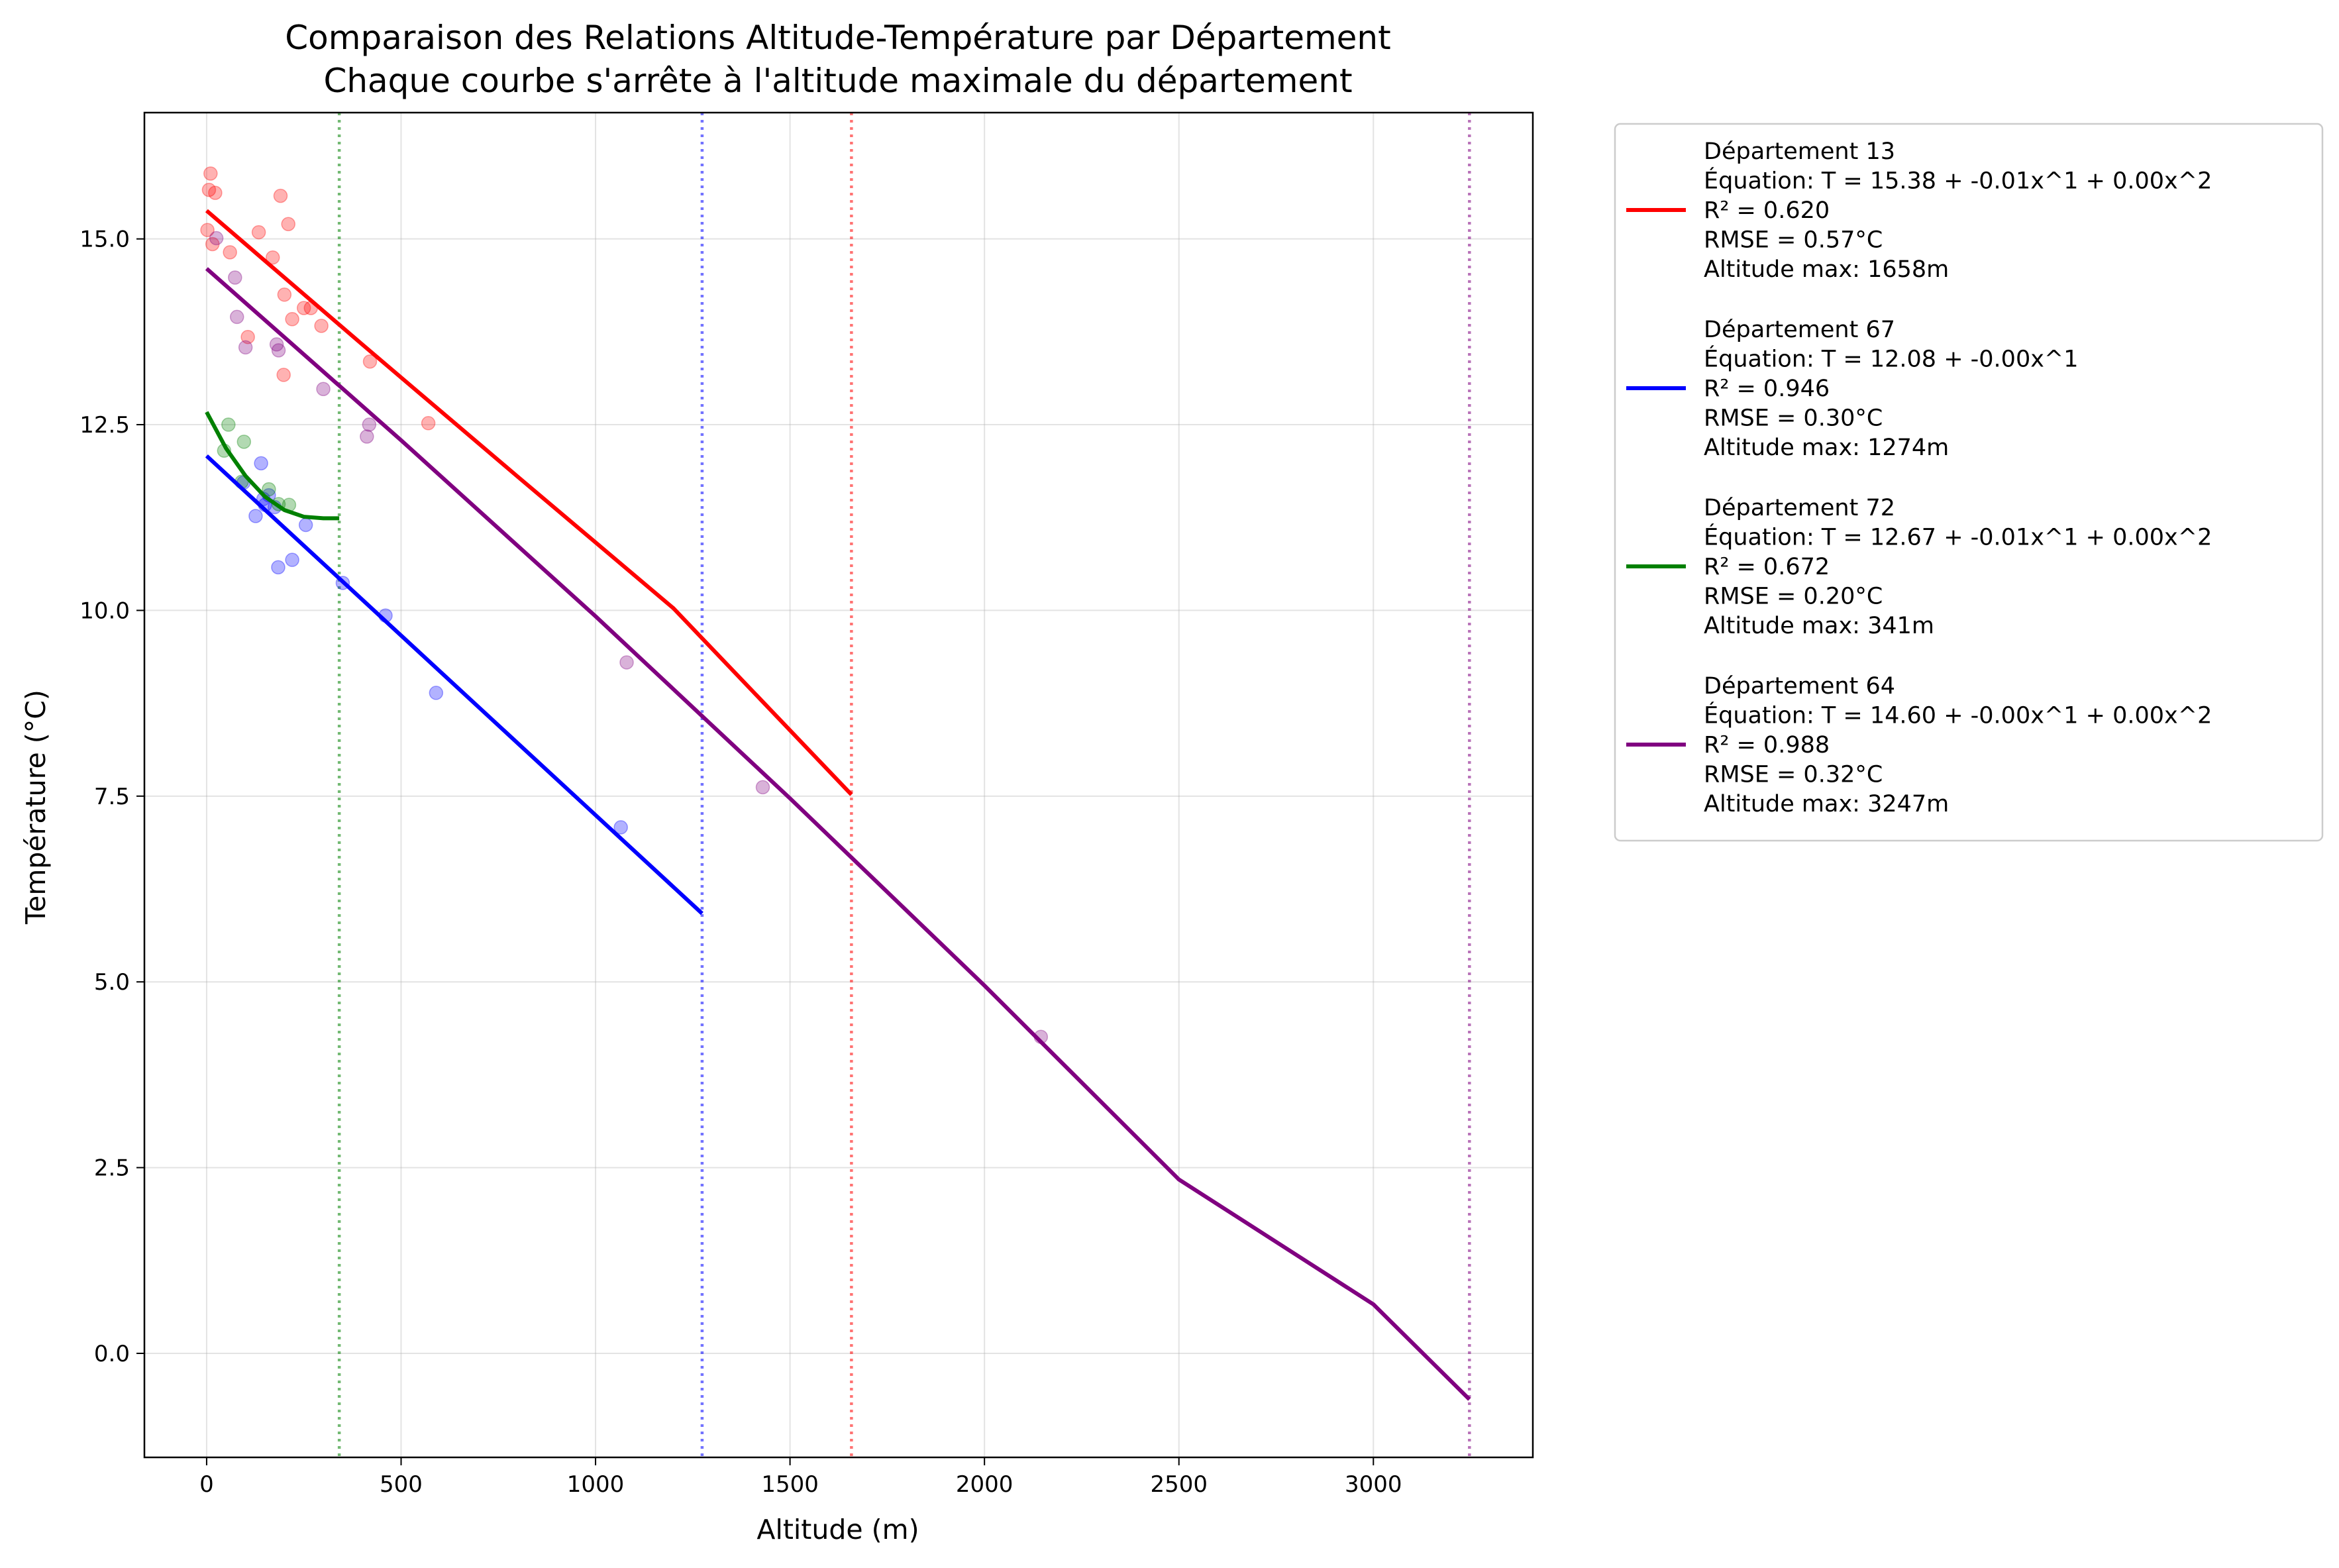 This screenshot has height=1568, width=2339. I want to click on legend-entry-text: Altitude max: 1274m, so click(1827, 448).